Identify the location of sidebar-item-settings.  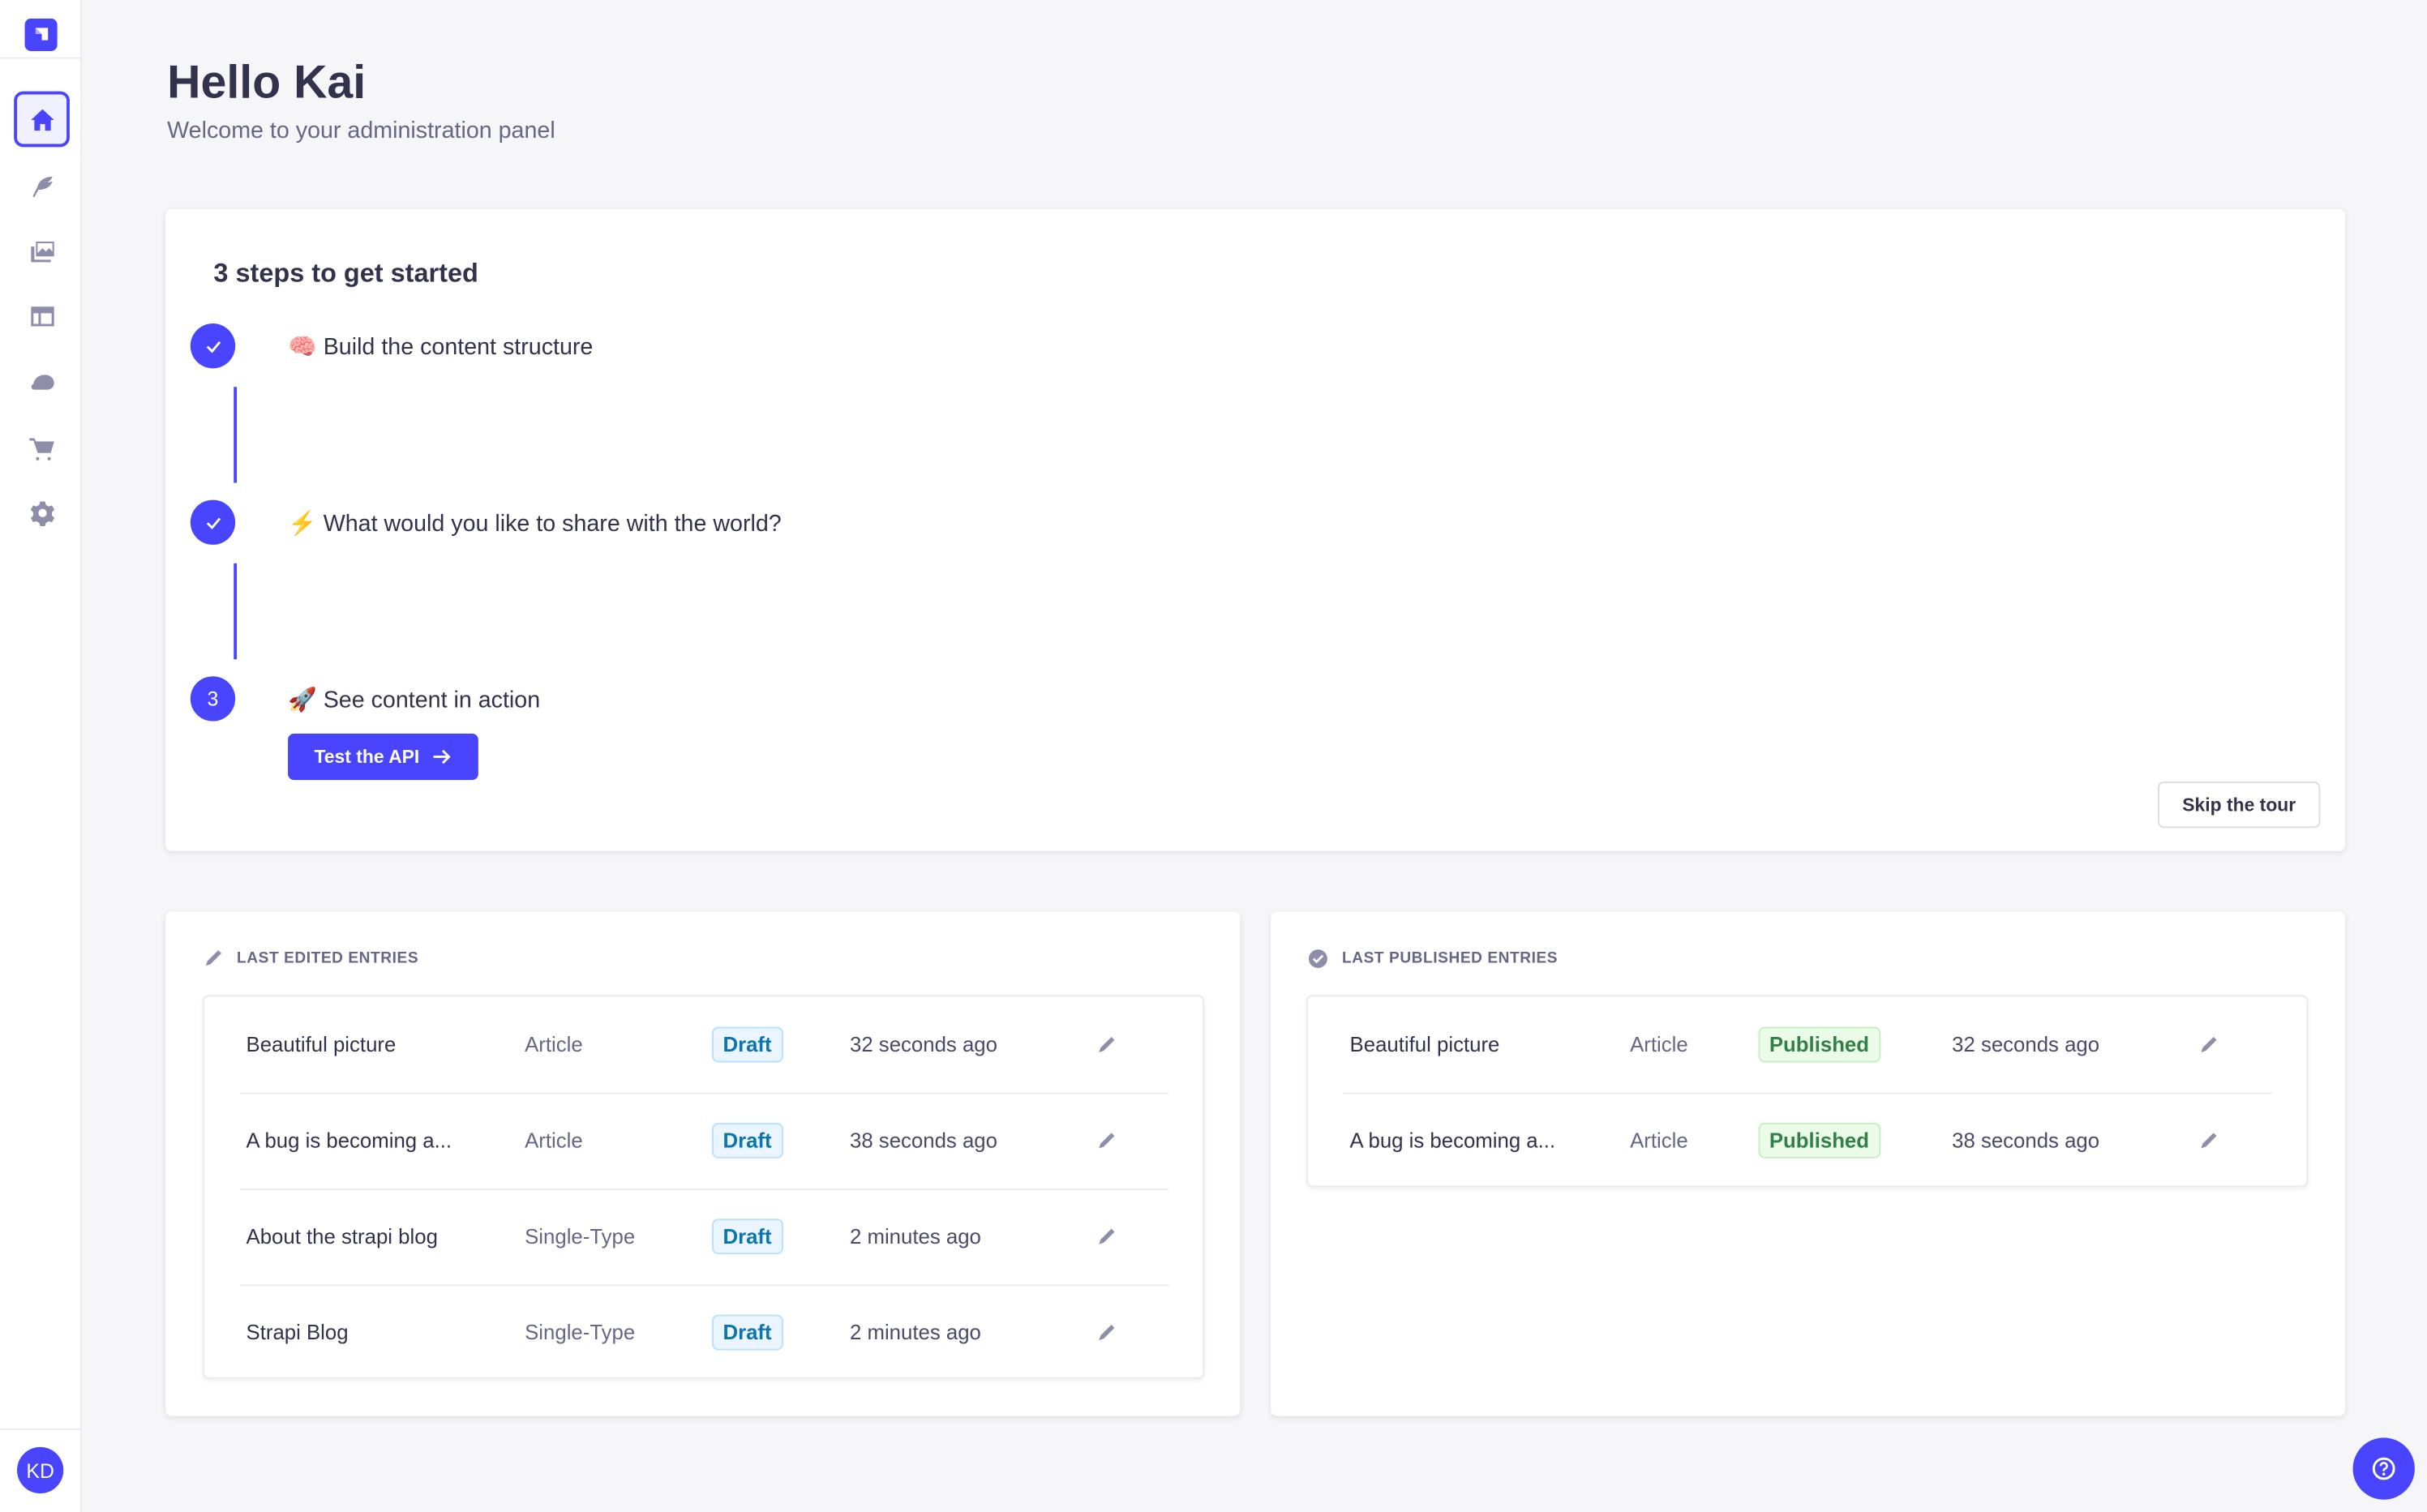
(42, 512).